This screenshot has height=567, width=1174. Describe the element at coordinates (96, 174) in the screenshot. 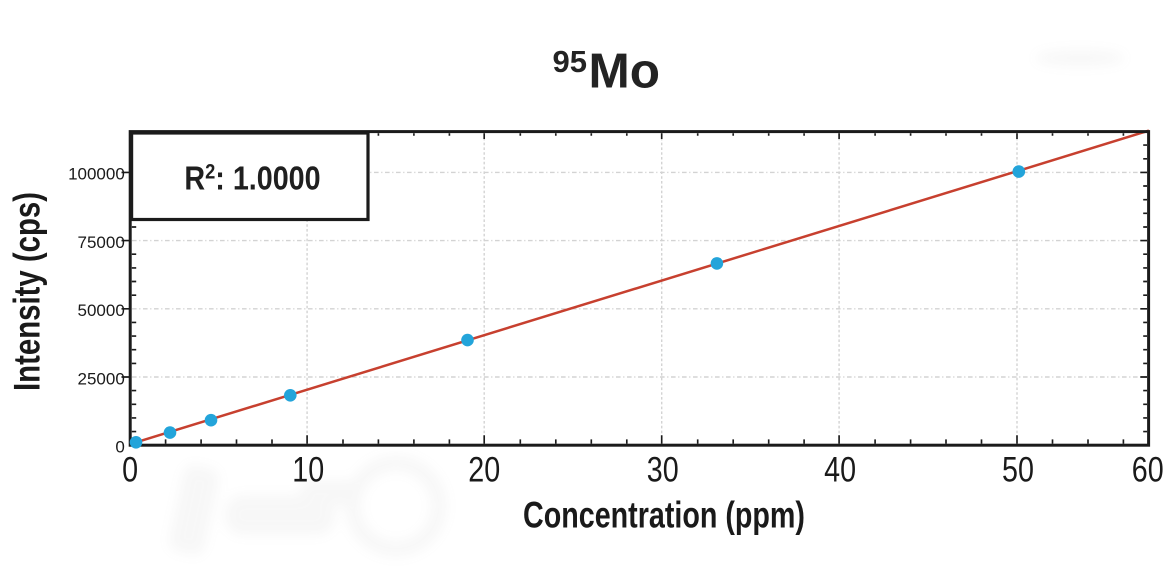

I see `svg-text: 100000` at that location.